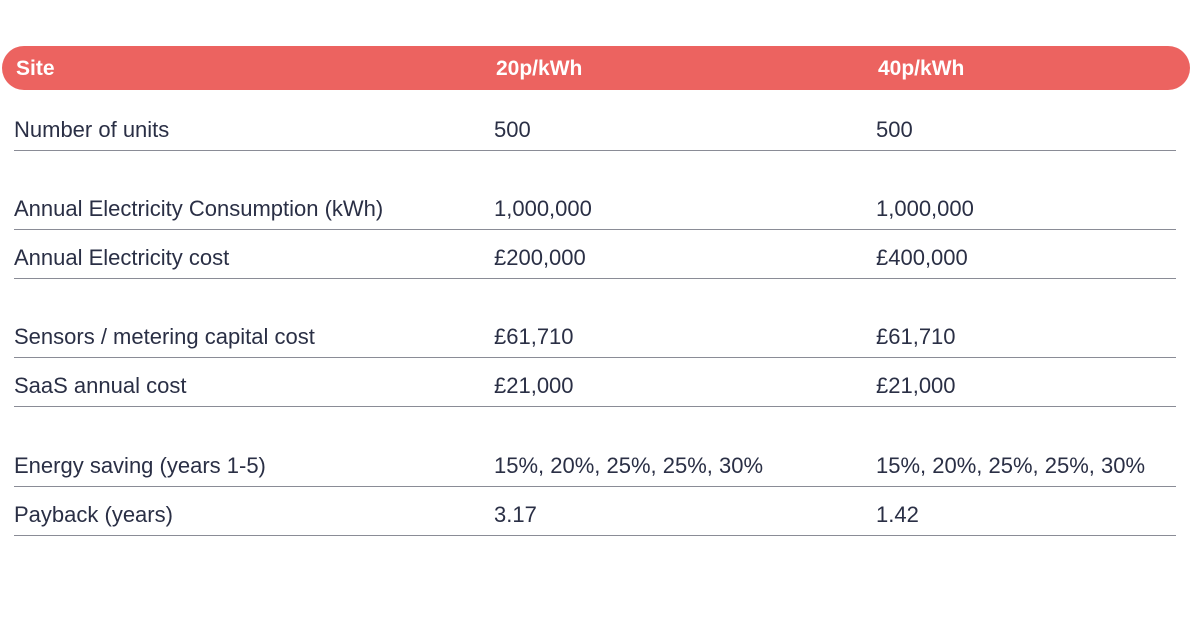  What do you see at coordinates (916, 336) in the screenshot?
I see `row-value-40p: £61,710` at bounding box center [916, 336].